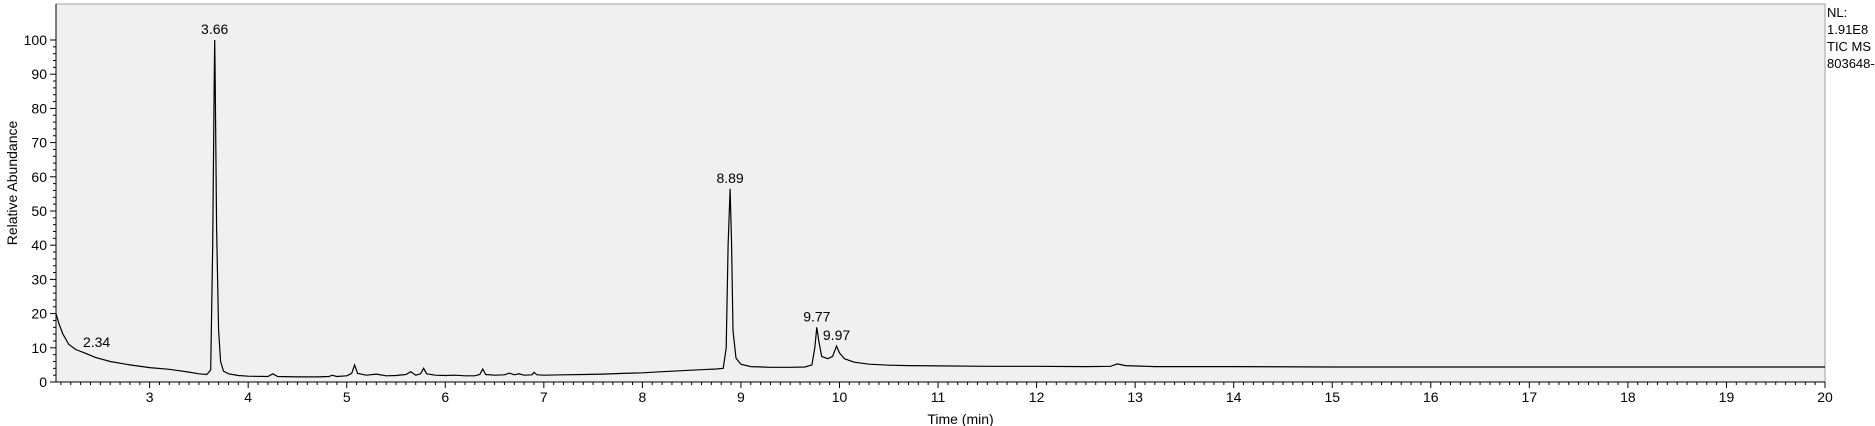  Describe the element at coordinates (938, 397) in the screenshot. I see `x-tick-label: 11` at that location.